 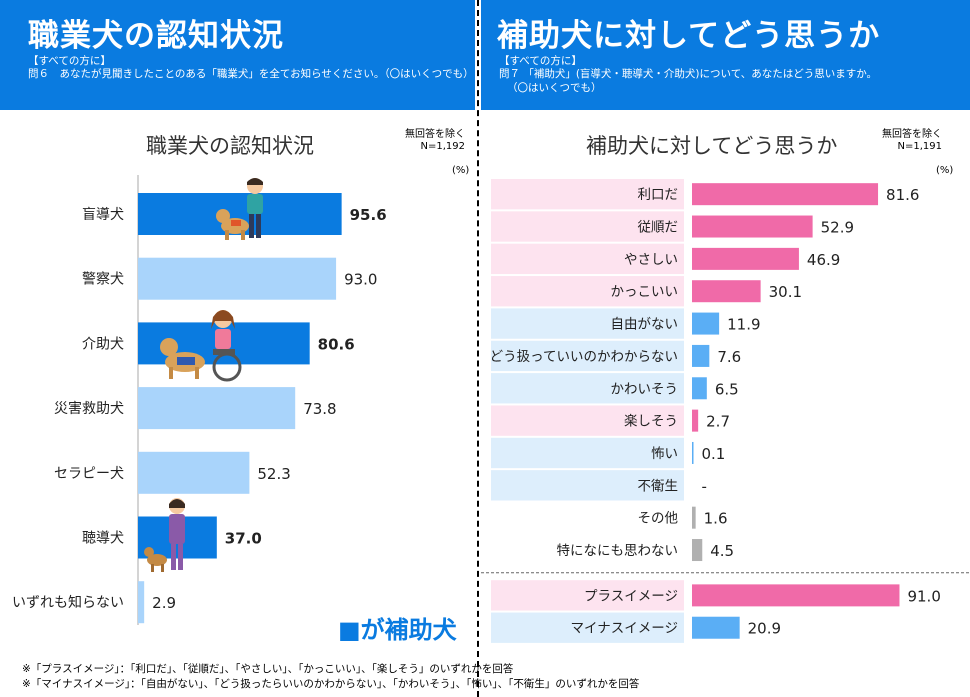 What do you see at coordinates (923, 596) in the screenshot?
I see `right-value-label: 91.0` at bounding box center [923, 596].